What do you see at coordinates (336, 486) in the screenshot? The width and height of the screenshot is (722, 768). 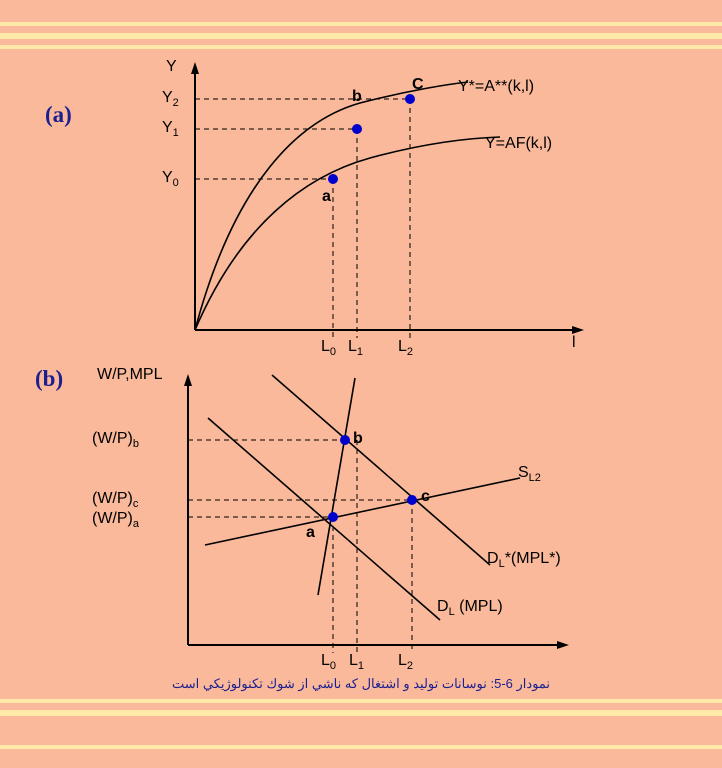 I see `panel-b-vertical-supply-curve` at bounding box center [336, 486].